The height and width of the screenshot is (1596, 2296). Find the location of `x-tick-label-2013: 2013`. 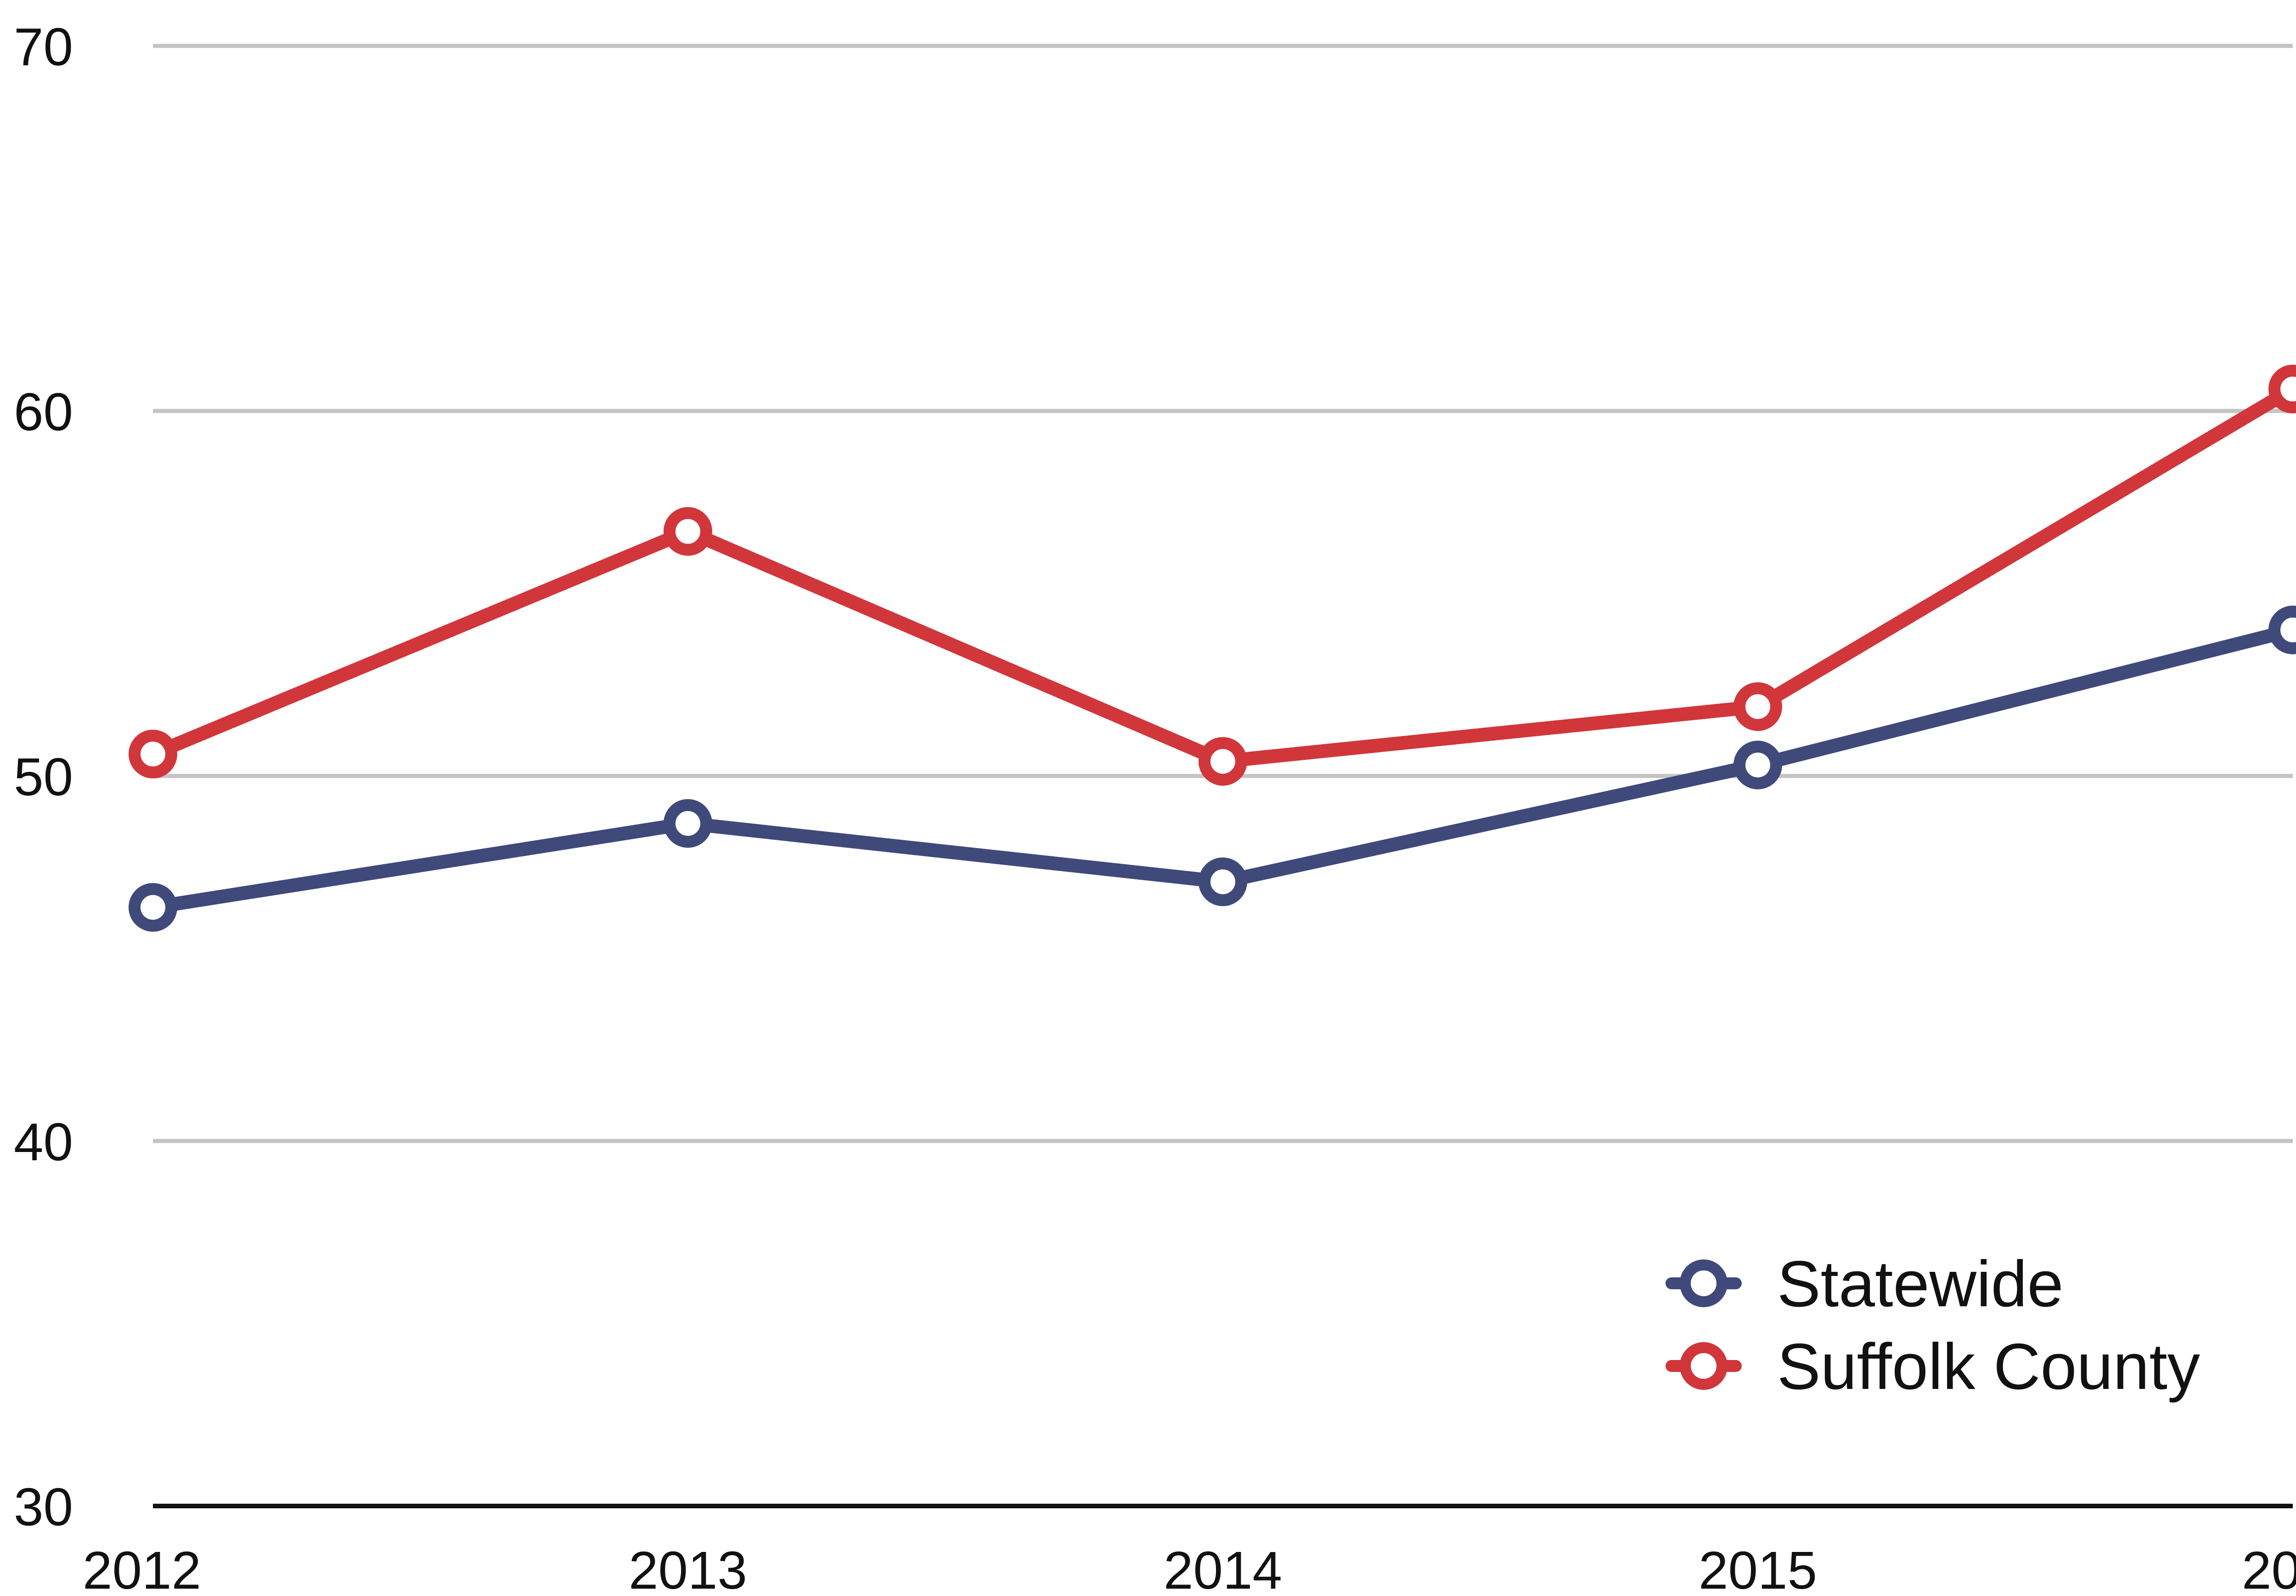

x-tick-label-2013: 2013 is located at coordinates (688, 1568).